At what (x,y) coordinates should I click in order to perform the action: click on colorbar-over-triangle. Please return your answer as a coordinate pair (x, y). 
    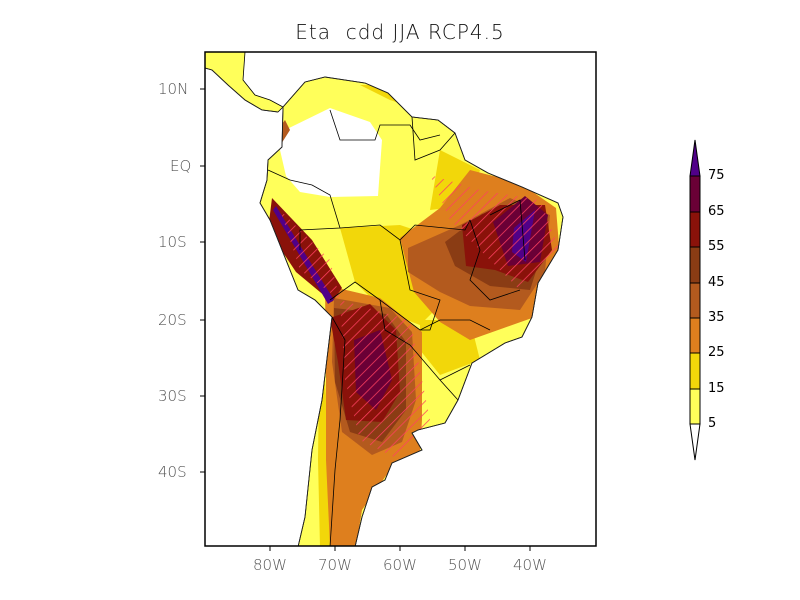
    Looking at the image, I should click on (695, 158).